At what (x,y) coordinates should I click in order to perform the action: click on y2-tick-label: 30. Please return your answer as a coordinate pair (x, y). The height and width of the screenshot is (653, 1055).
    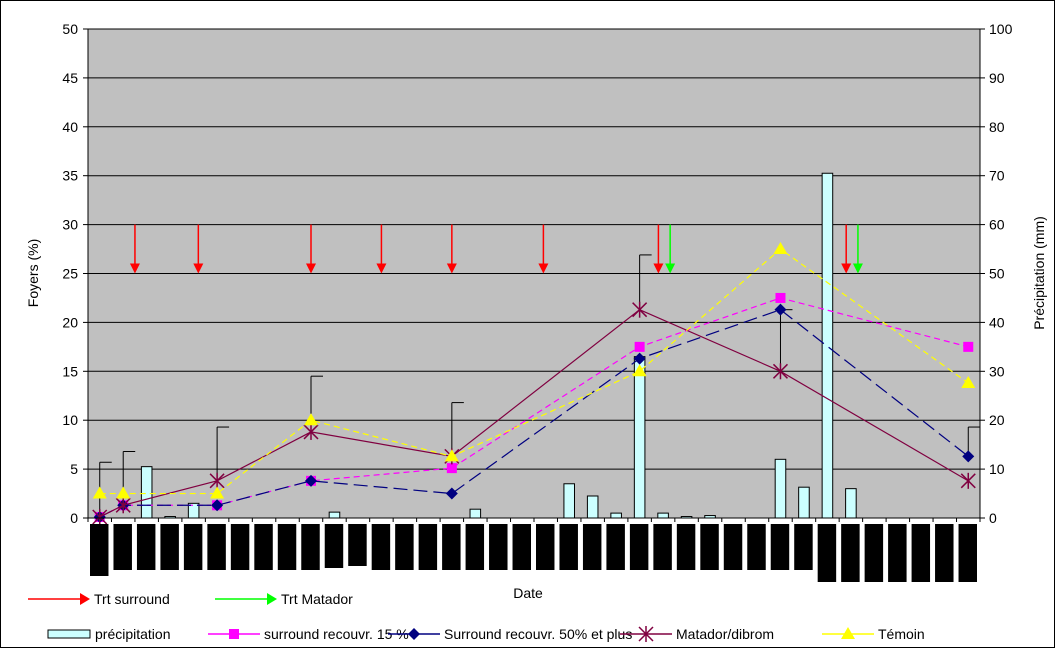
    Looking at the image, I should click on (997, 371).